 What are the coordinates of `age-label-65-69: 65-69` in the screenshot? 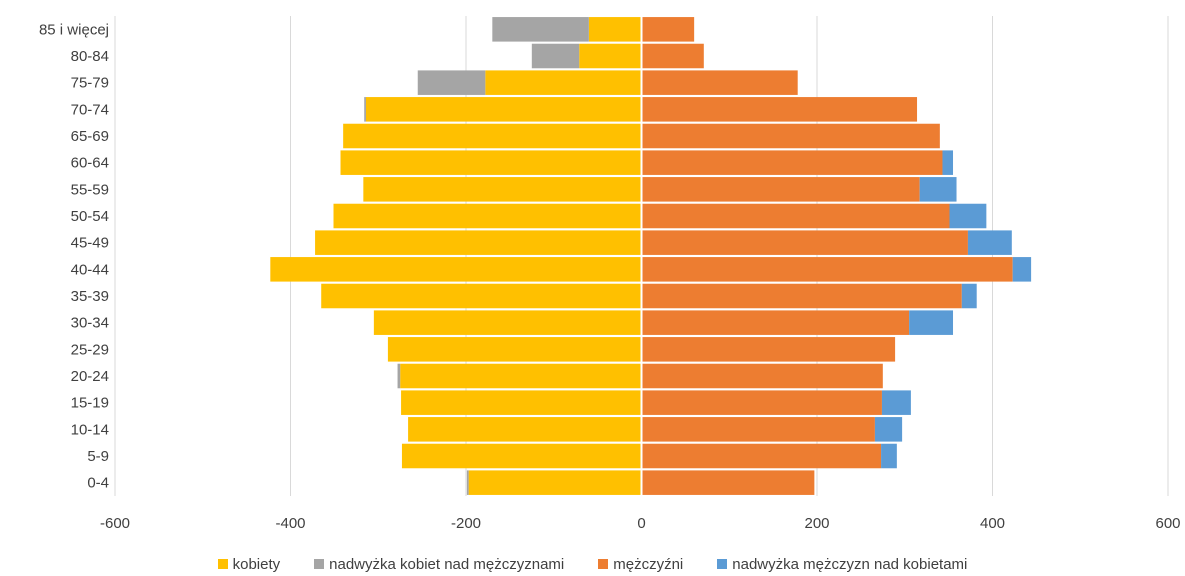 It's located at (90, 136).